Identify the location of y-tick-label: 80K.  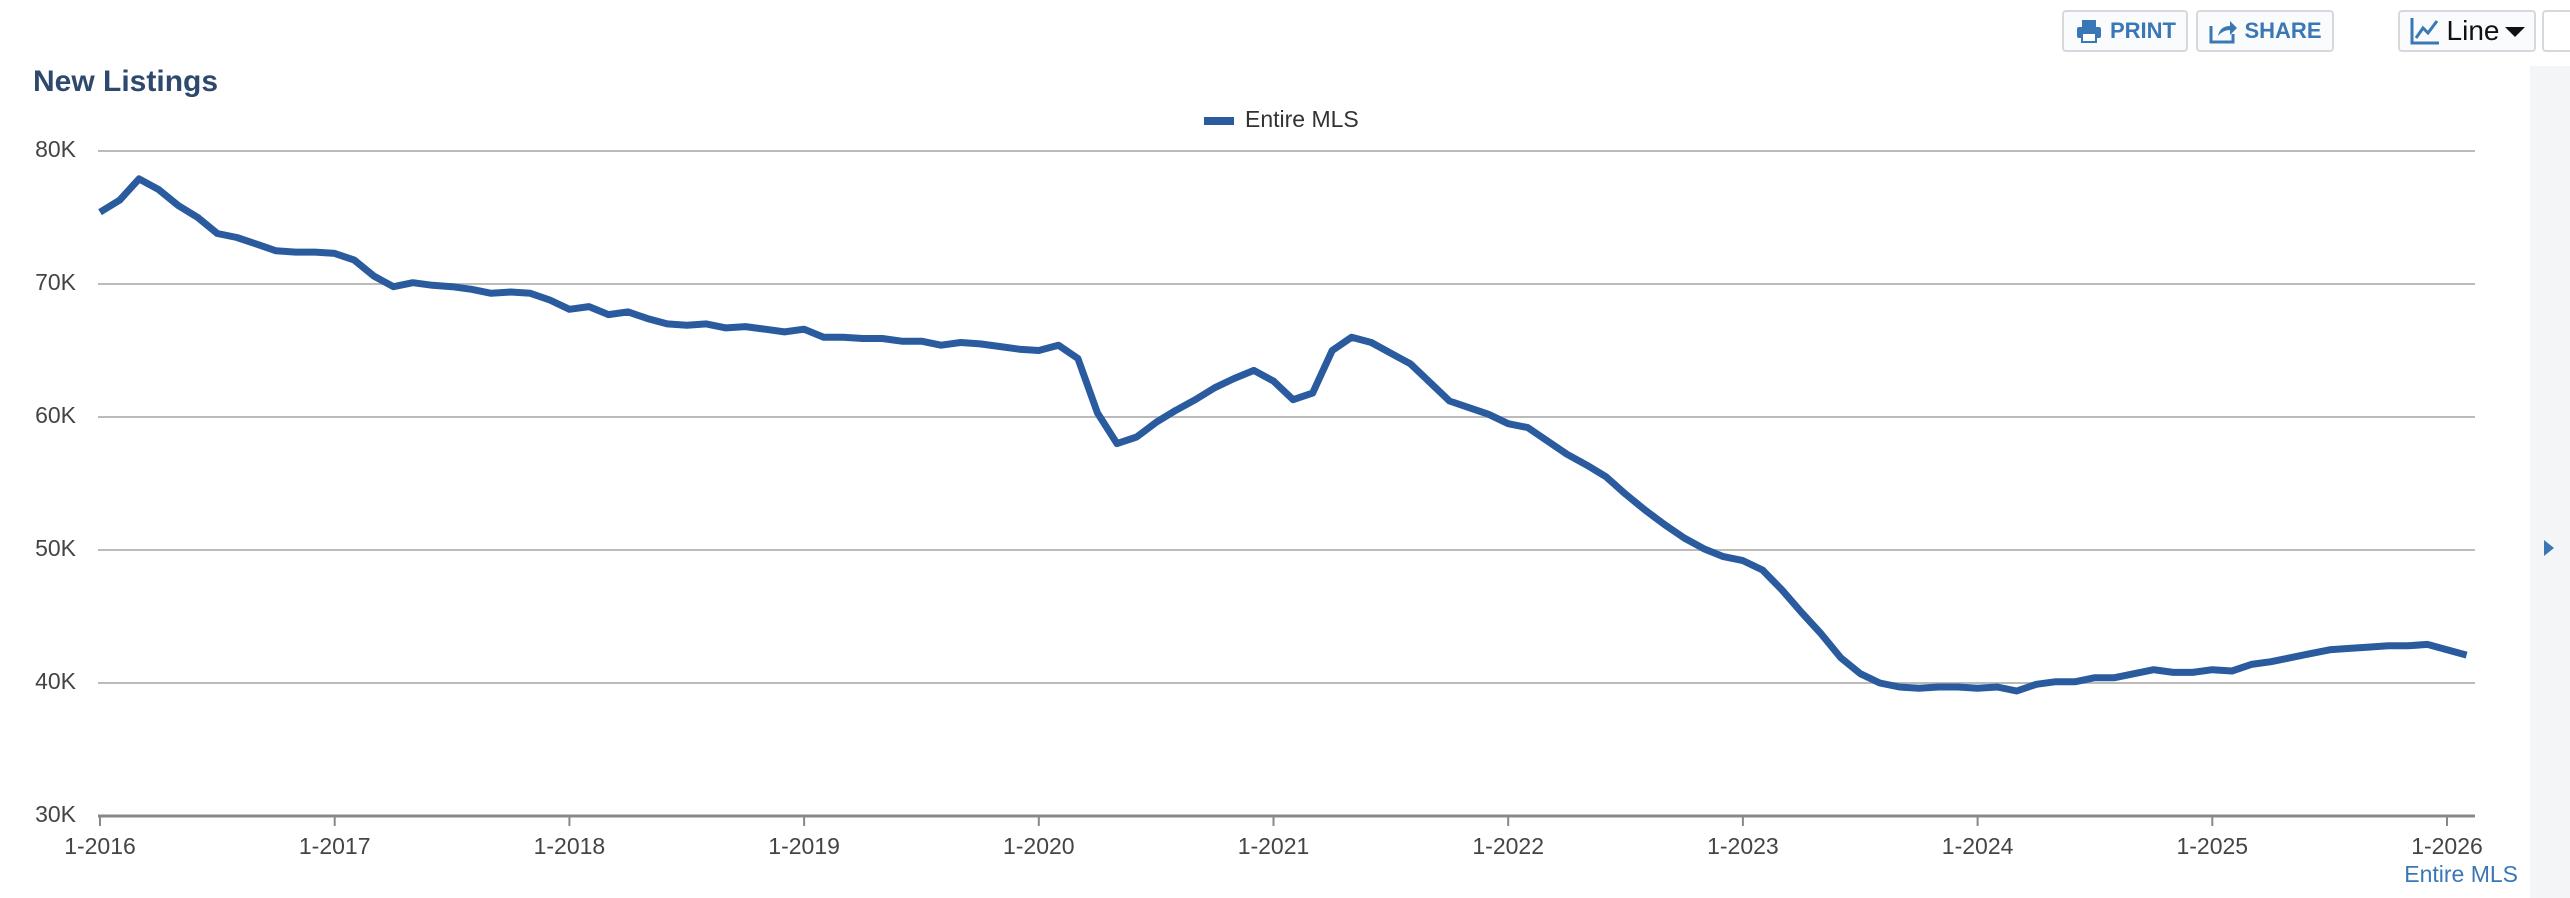
(56, 149).